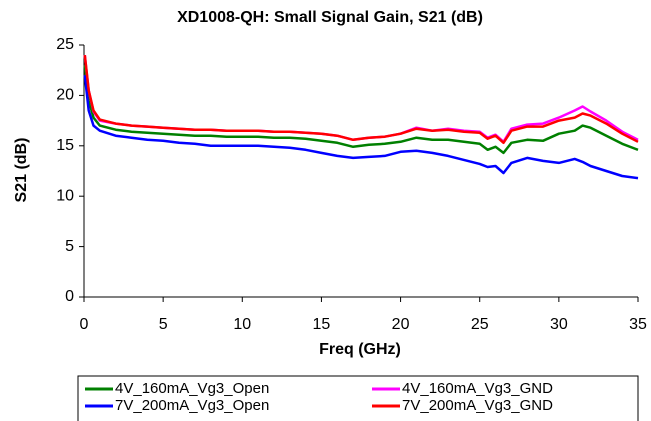  What do you see at coordinates (65, 145) in the screenshot?
I see `y-tick-label: 15` at bounding box center [65, 145].